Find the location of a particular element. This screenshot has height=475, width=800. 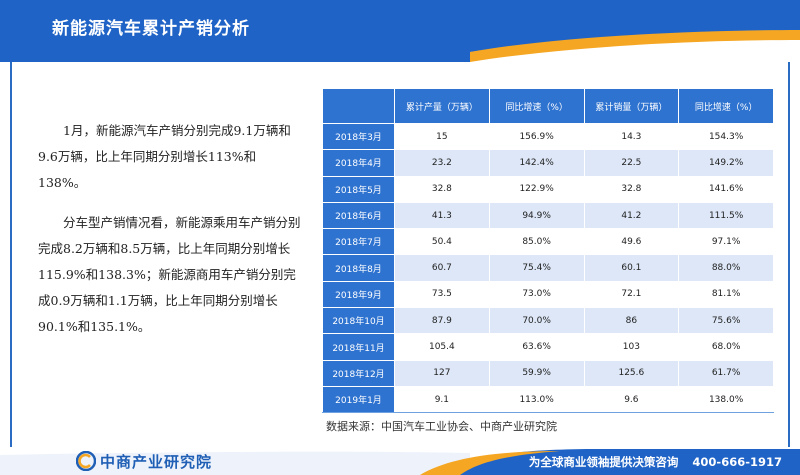

cumulative-production-cell: 15 is located at coordinates (442, 136).